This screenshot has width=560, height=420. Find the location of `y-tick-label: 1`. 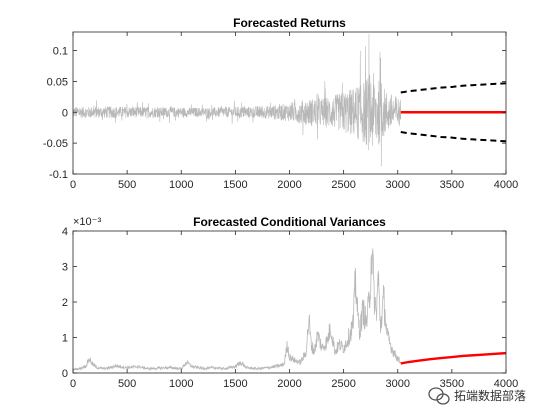

y-tick-label: 1 is located at coordinates (65, 339).